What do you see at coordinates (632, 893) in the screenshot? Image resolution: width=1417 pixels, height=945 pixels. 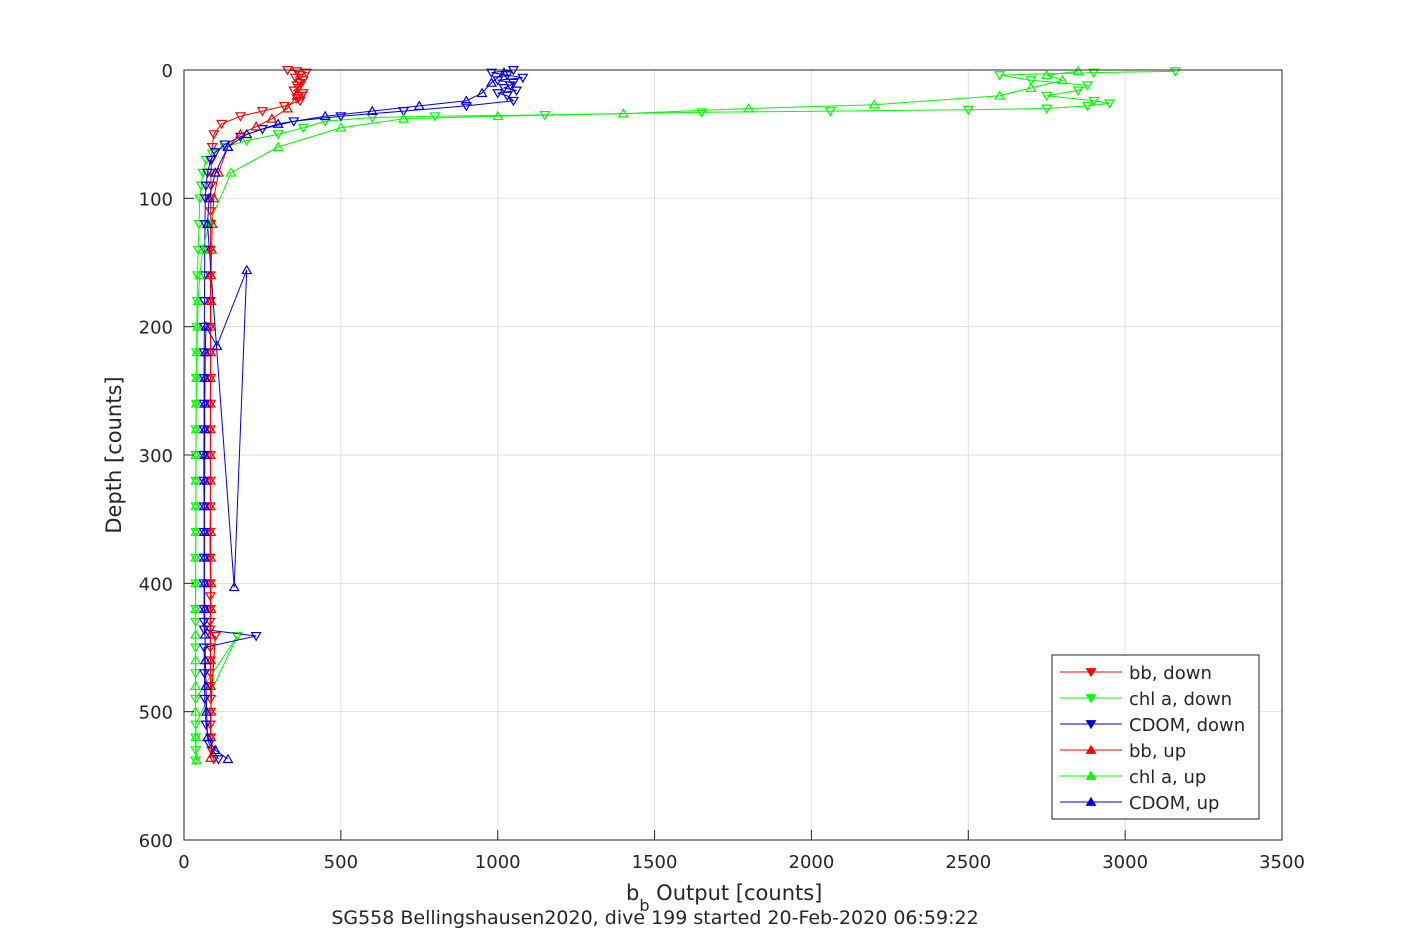 I see `x-axis-title-base: b` at bounding box center [632, 893].